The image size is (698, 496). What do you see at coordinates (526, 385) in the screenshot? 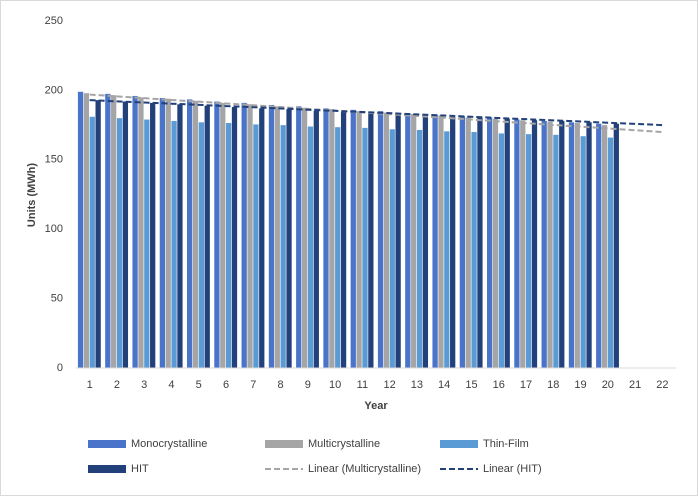
I see `x-tick-label: 17` at bounding box center [526, 385].